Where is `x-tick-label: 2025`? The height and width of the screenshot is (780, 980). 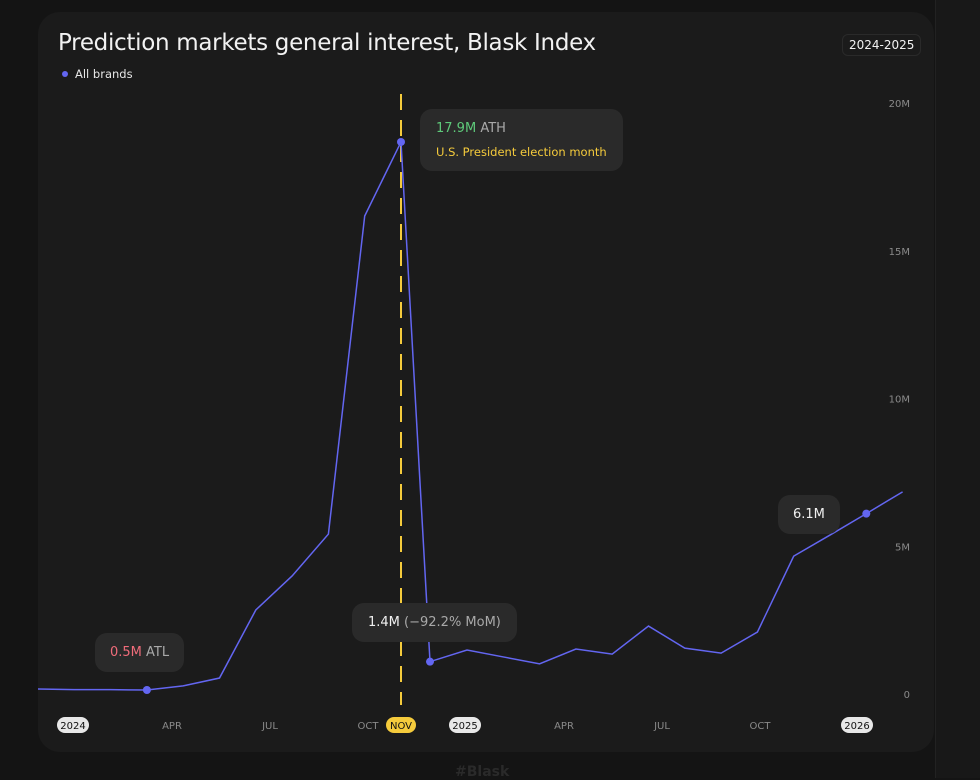
x-tick-label: 2025 is located at coordinates (464, 726).